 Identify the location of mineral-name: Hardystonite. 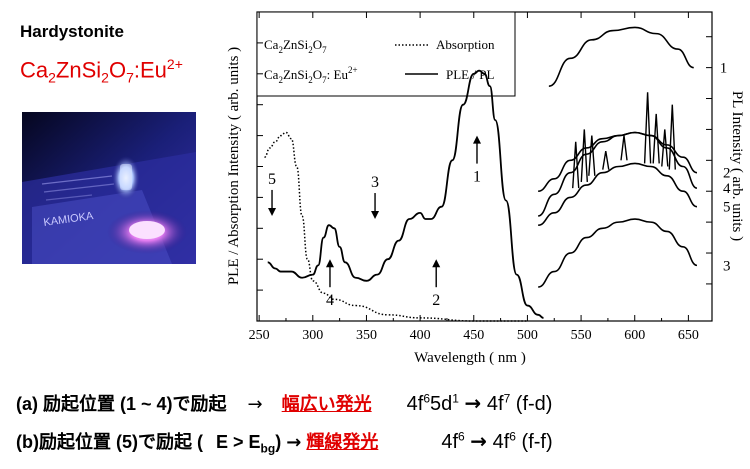
(72, 31).